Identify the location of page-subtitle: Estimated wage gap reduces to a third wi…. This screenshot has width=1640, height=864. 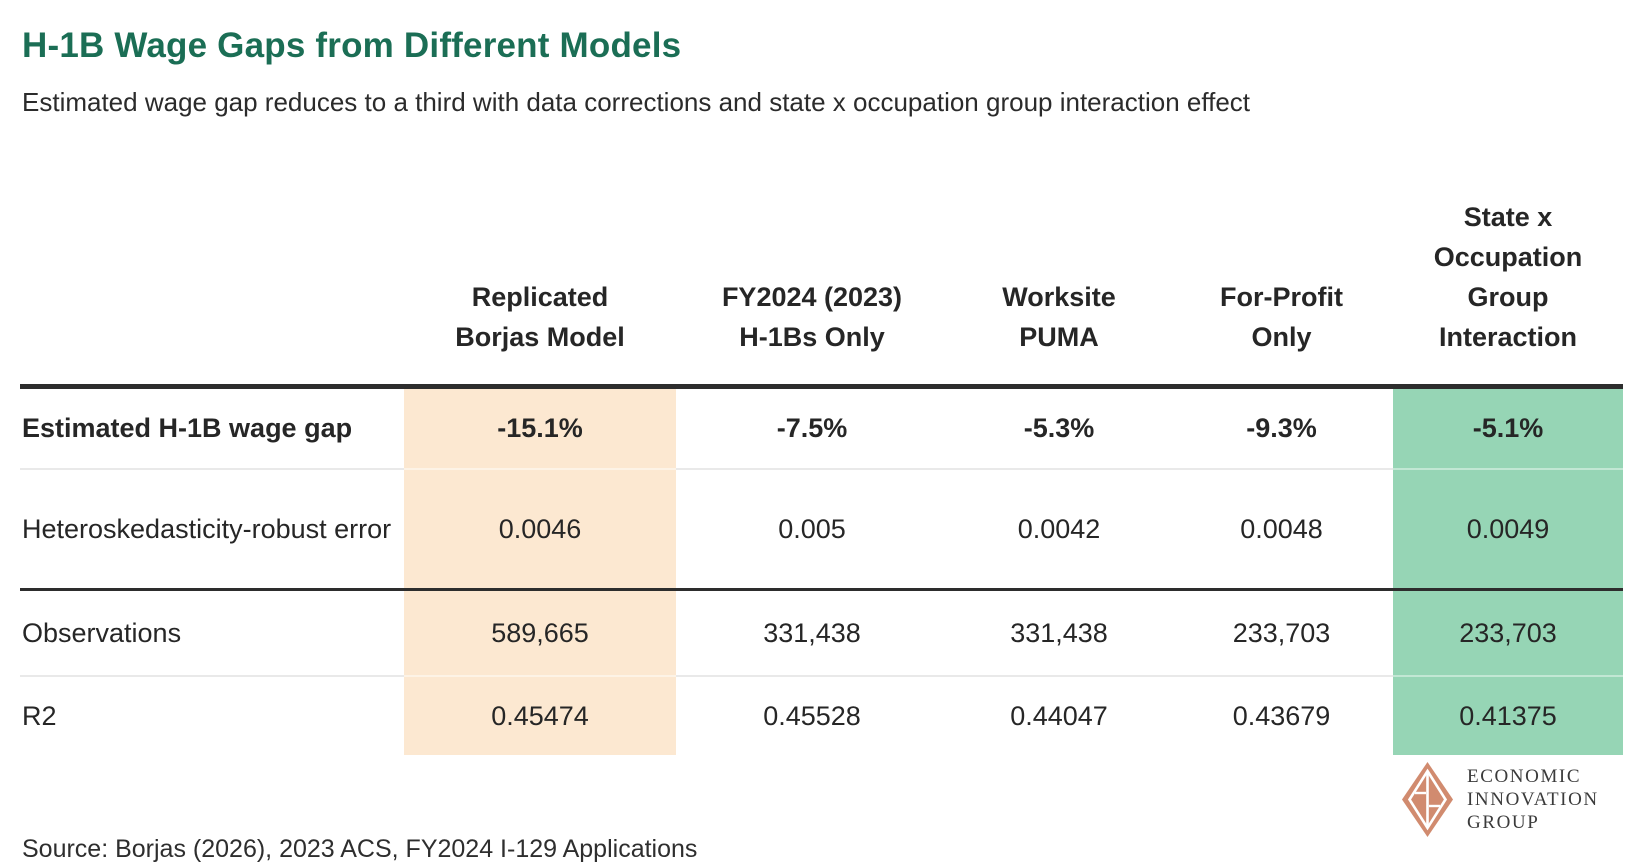
(636, 102).